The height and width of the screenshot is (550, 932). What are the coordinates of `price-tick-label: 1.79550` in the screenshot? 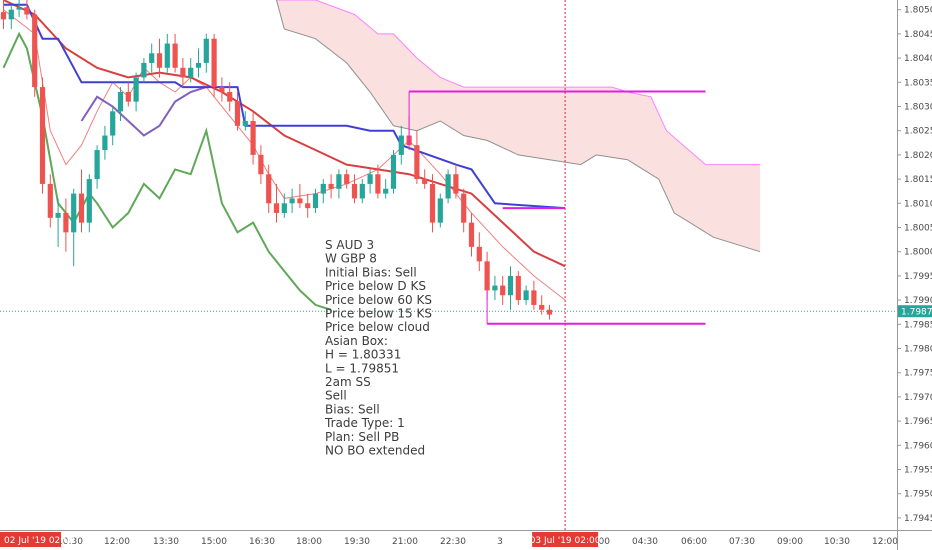 It's located at (918, 470).